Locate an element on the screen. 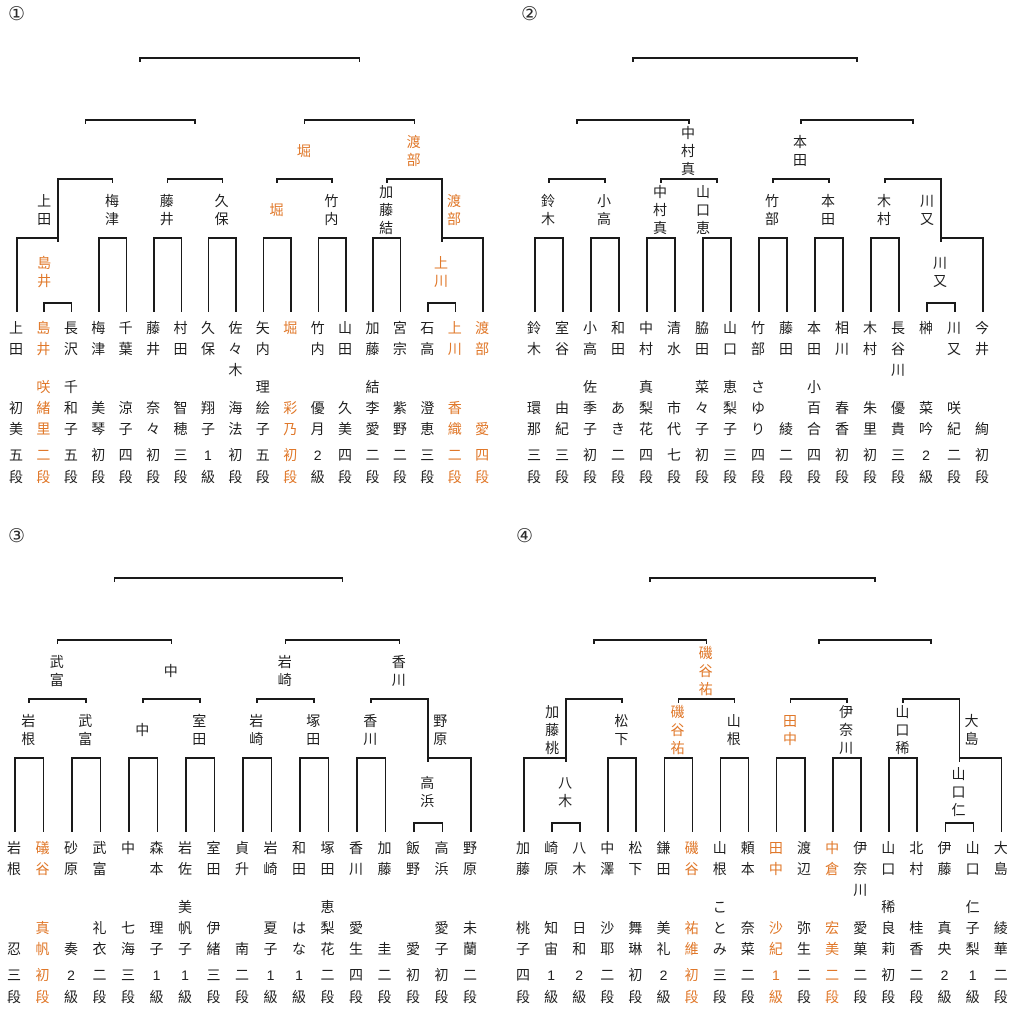  player-family-name: 堀 is located at coordinates (290, 328).